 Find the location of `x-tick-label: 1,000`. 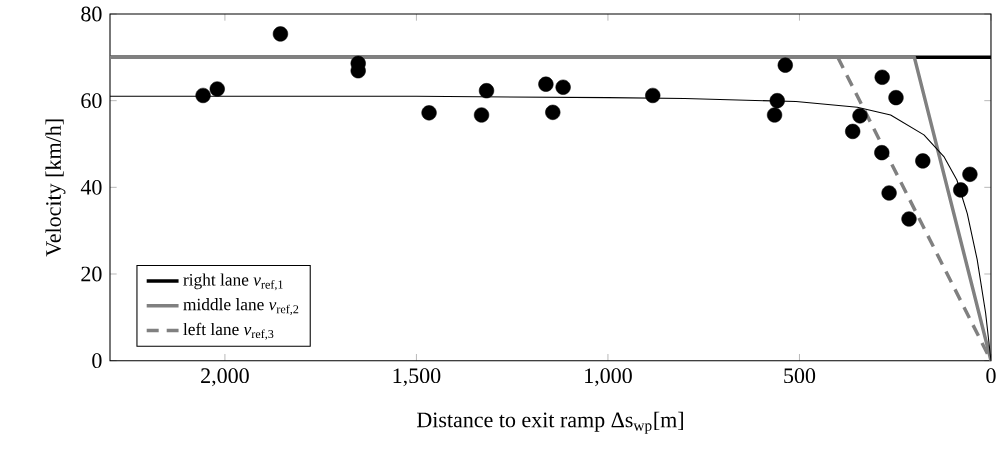

x-tick-label: 1,000 is located at coordinates (608, 377).